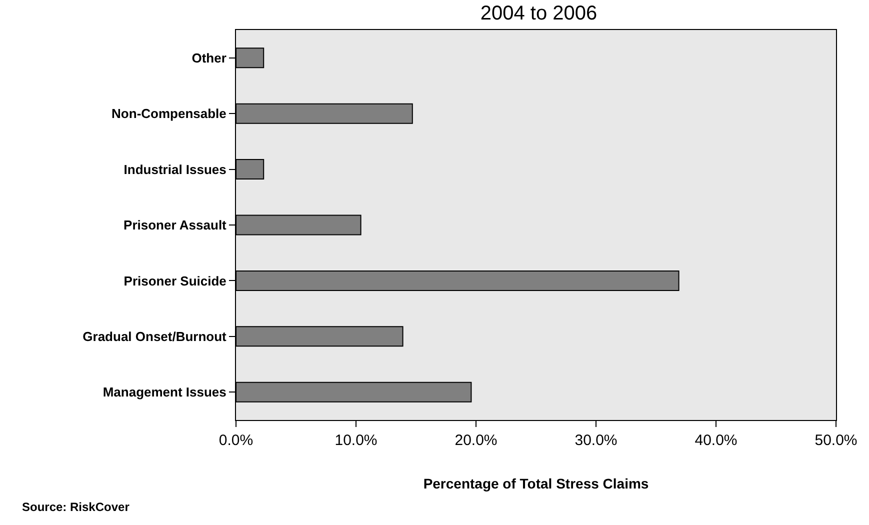 The height and width of the screenshot is (525, 869). What do you see at coordinates (164, 392) in the screenshot?
I see `y-tick-label: Management Issues` at bounding box center [164, 392].